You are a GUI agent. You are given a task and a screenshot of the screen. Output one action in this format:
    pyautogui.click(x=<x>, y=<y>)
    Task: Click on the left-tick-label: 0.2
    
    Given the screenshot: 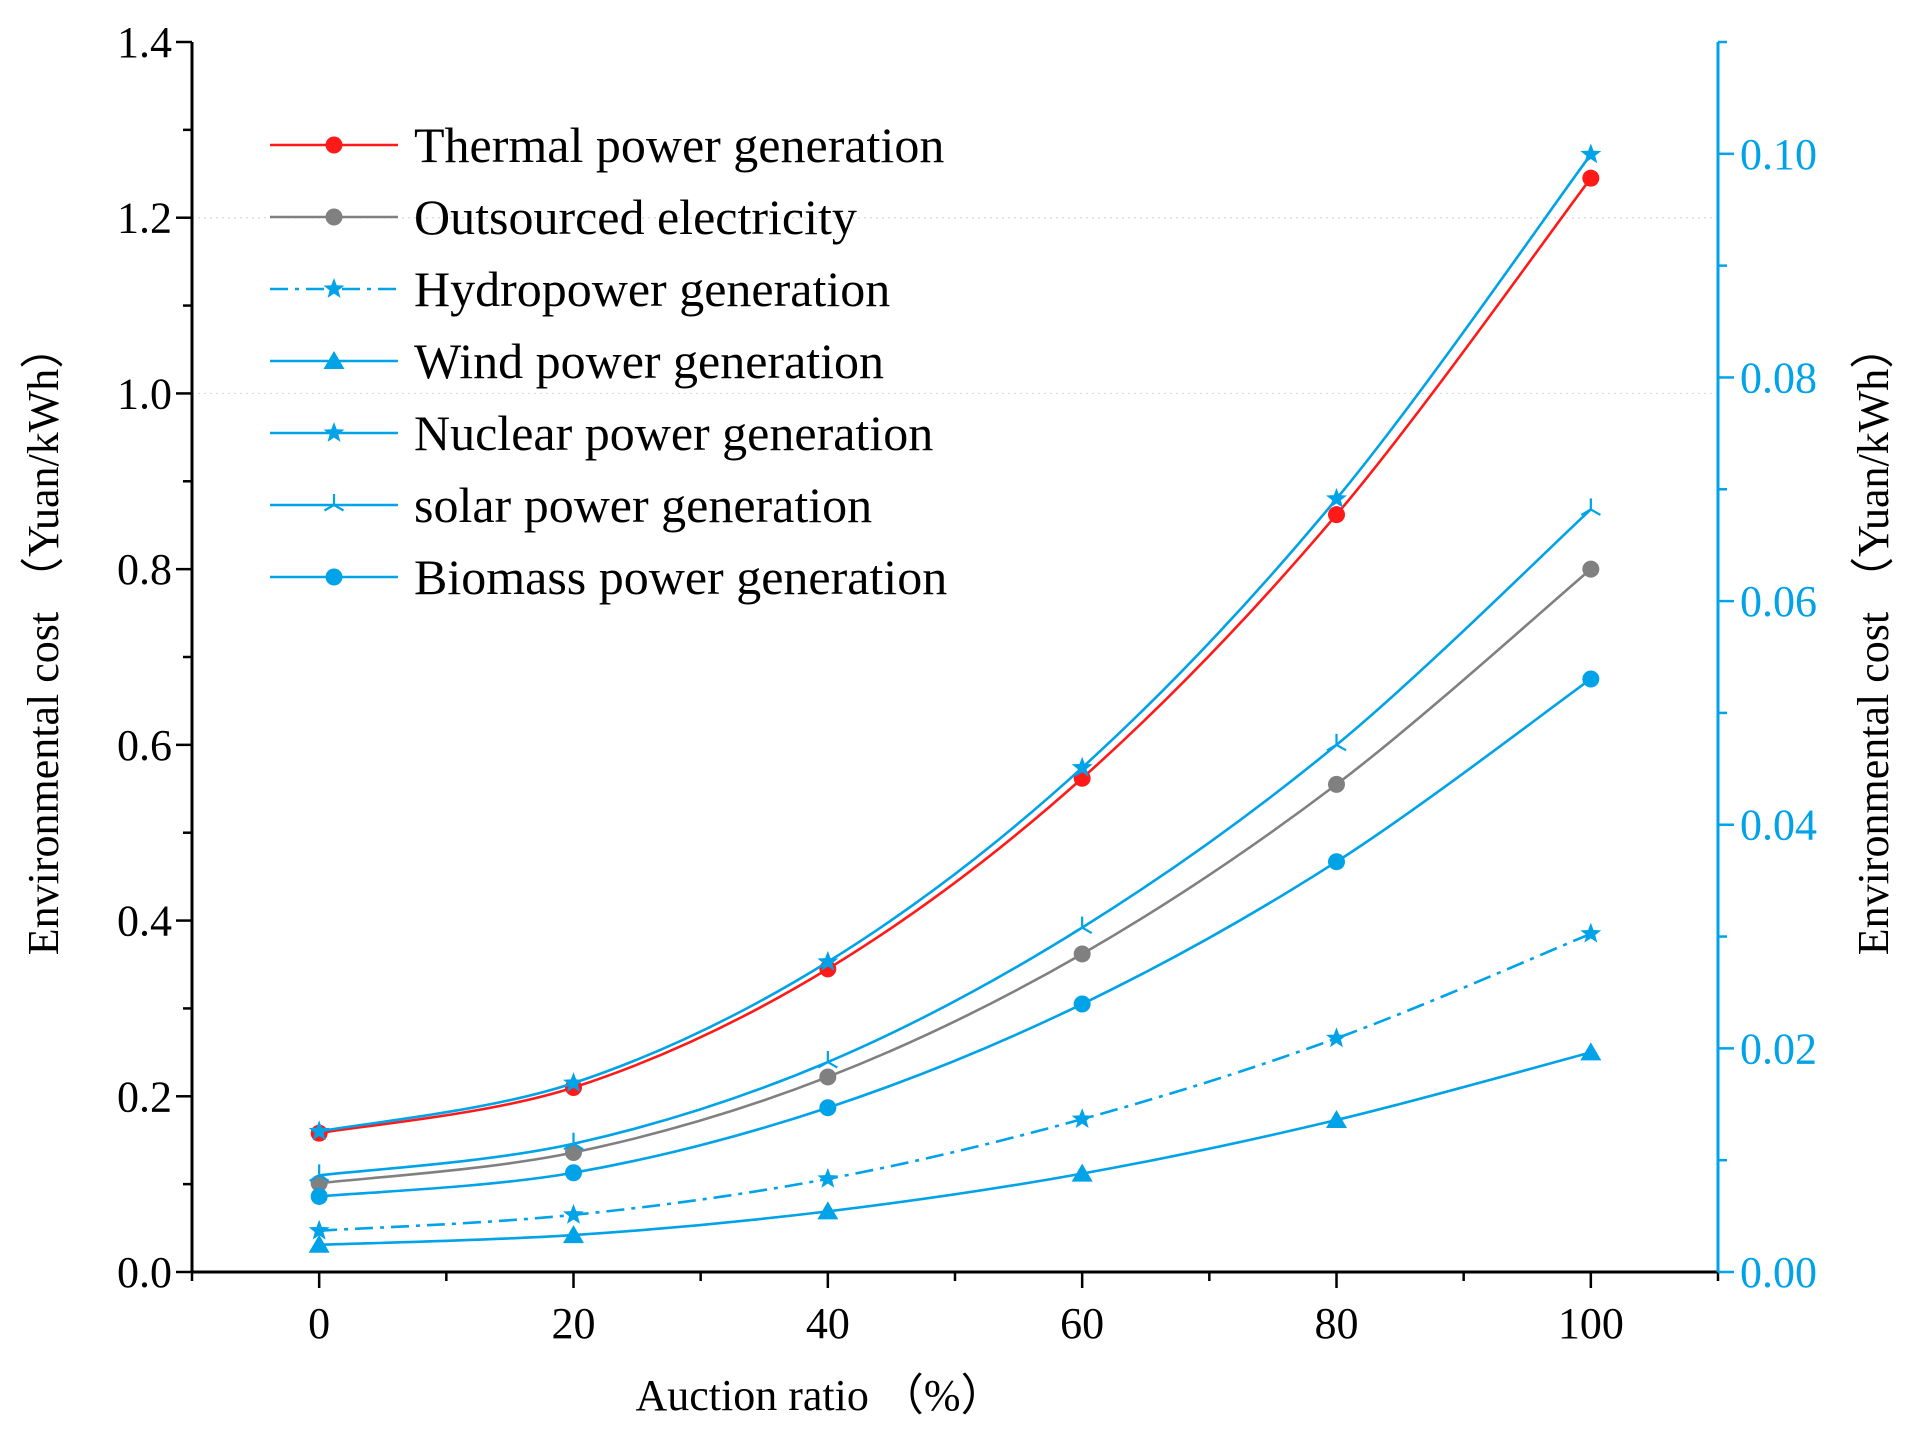 What is the action you would take?
    pyautogui.click(x=144, y=1096)
    